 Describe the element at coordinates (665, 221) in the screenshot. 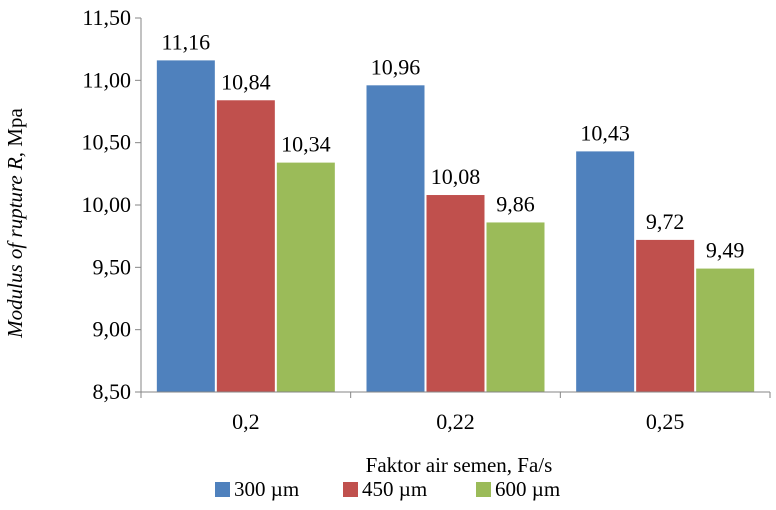

I see `data-label: 9,72` at that location.